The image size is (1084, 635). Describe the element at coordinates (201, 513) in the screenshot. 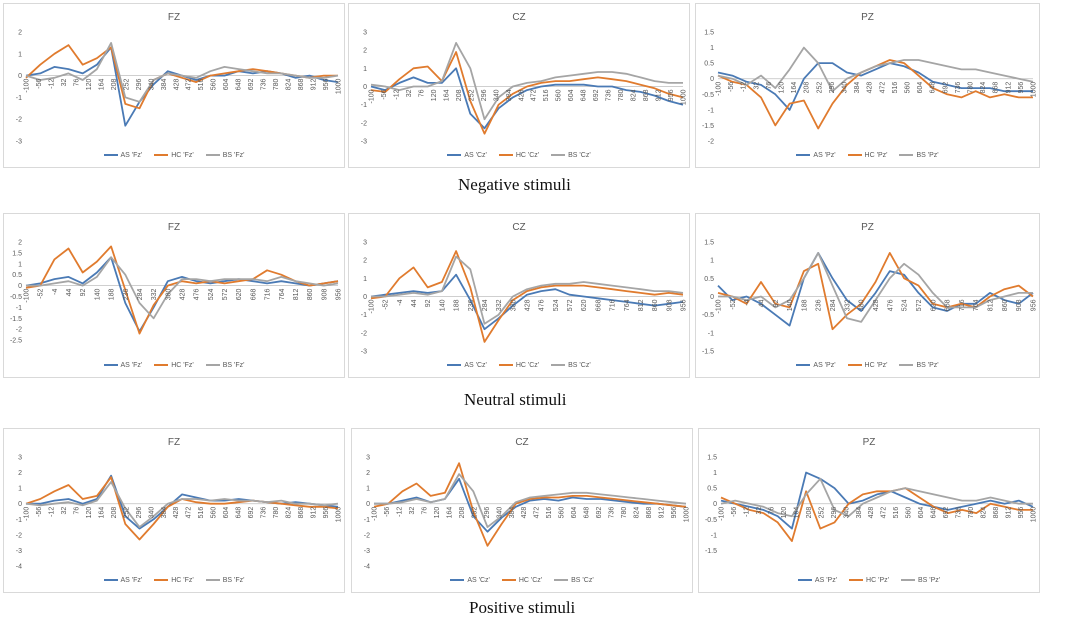

I see `x-tick-label: 516` at that location.